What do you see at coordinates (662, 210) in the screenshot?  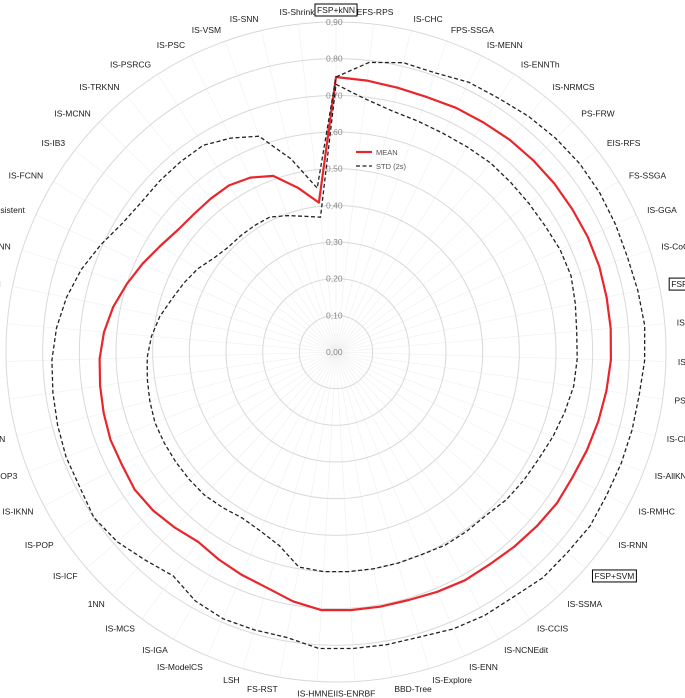 I see `category-label-is-gga: IS-GGA` at bounding box center [662, 210].